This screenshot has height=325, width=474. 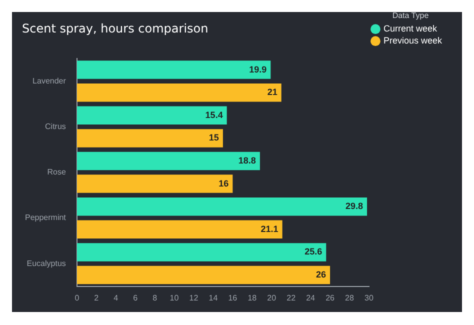 What do you see at coordinates (77, 297) in the screenshot?
I see `x-tick-label: 0` at bounding box center [77, 297].